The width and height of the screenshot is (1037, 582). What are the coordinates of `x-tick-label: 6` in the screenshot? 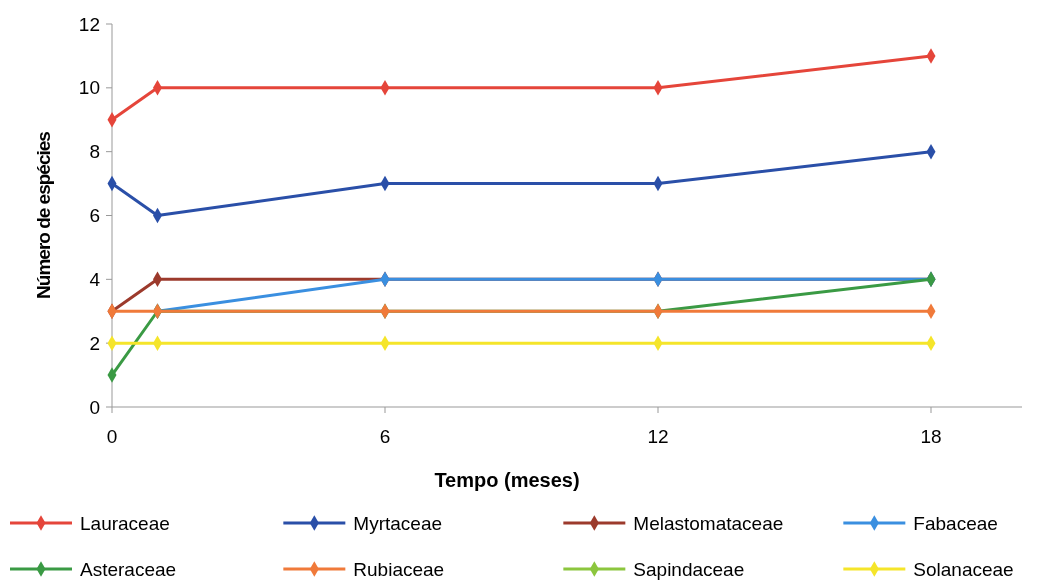 It's located at (385, 436).